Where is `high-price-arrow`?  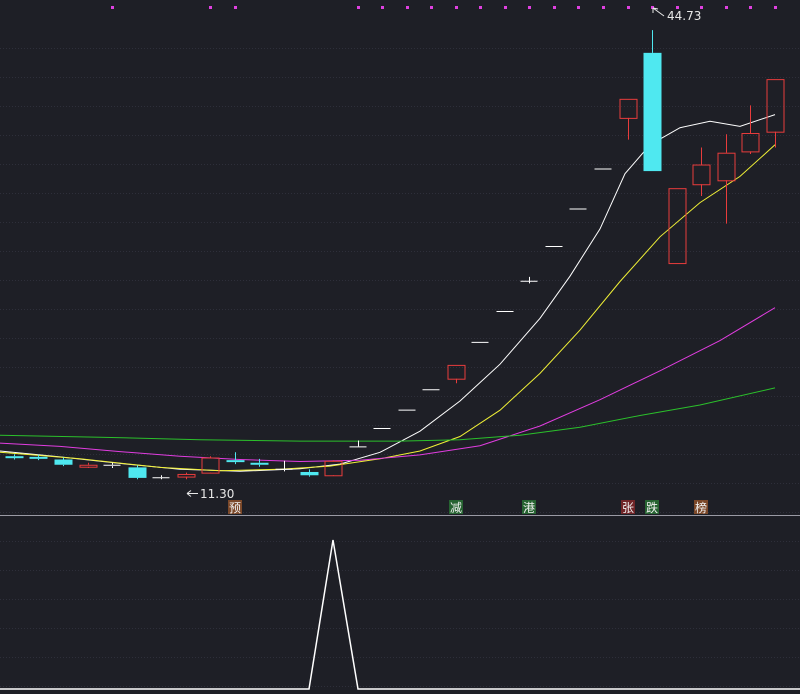 high-price-arrow is located at coordinates (658, 12).